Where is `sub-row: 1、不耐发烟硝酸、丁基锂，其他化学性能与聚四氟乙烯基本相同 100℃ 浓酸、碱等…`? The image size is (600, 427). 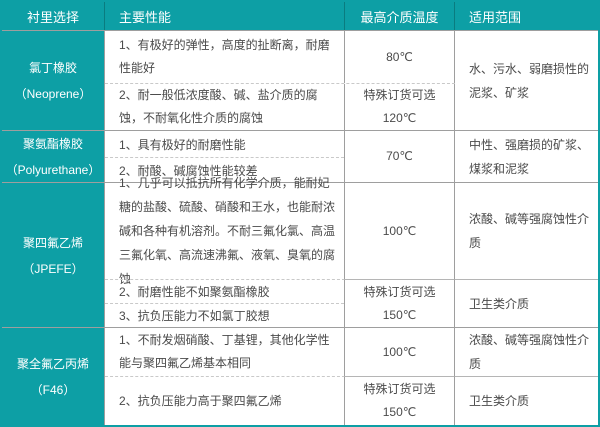 sub-row: 1、不耐发烟硝酸、丁基锂，其他化学性能与聚四氟乙烯基本相同 100℃ 浓酸、碱等… is located at coordinates (351, 352).